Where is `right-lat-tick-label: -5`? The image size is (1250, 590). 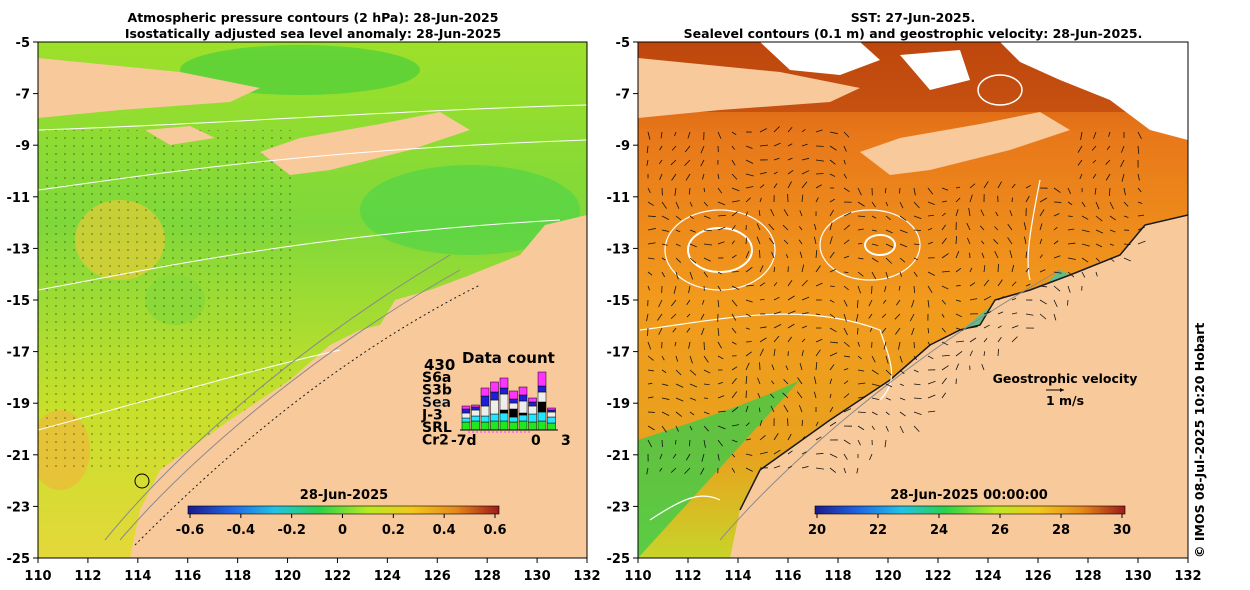 right-lat-tick-label: -5 is located at coordinates (623, 43).